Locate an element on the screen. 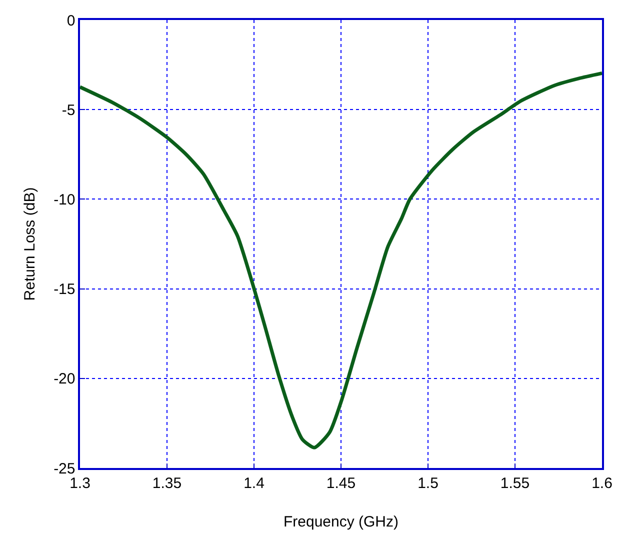 The image size is (624, 539). x-tick-label: 1.45 is located at coordinates (341, 483).